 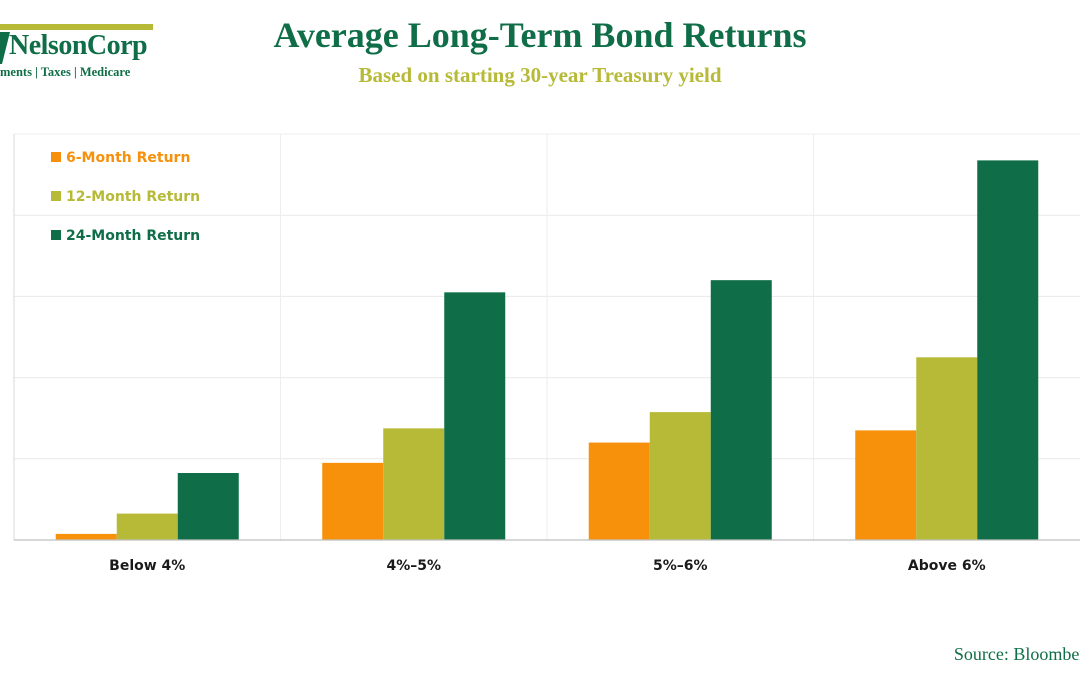 What do you see at coordinates (413, 566) in the screenshot?
I see `x-tick-label: 4%–5%` at bounding box center [413, 566].